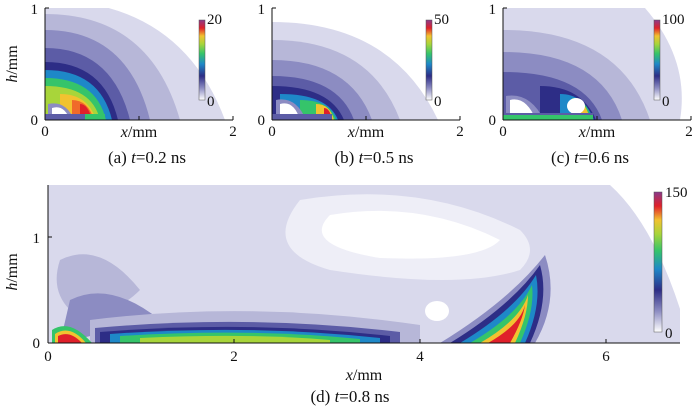  I want to click on panel-d-ylabel: h/mm, so click(12, 272).